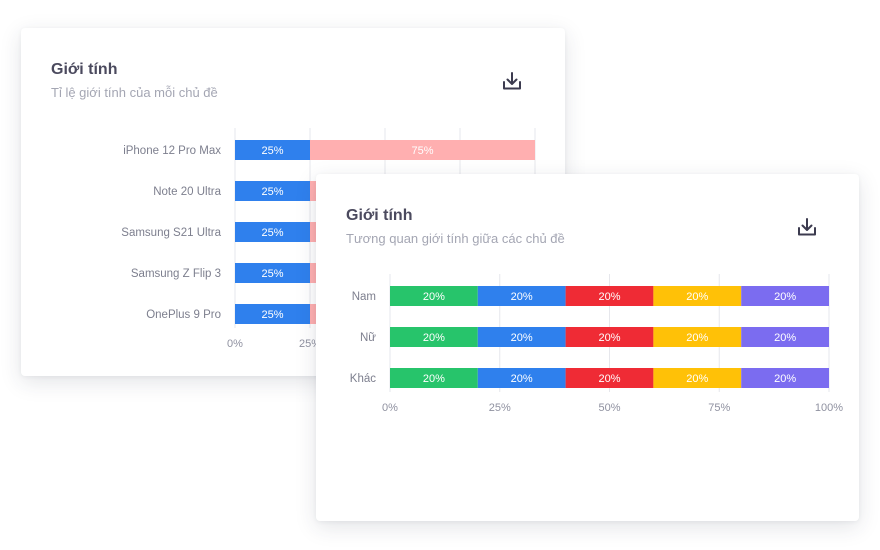 The width and height of the screenshot is (880, 550). I want to click on x-tick-label: 50%, so click(609, 408).